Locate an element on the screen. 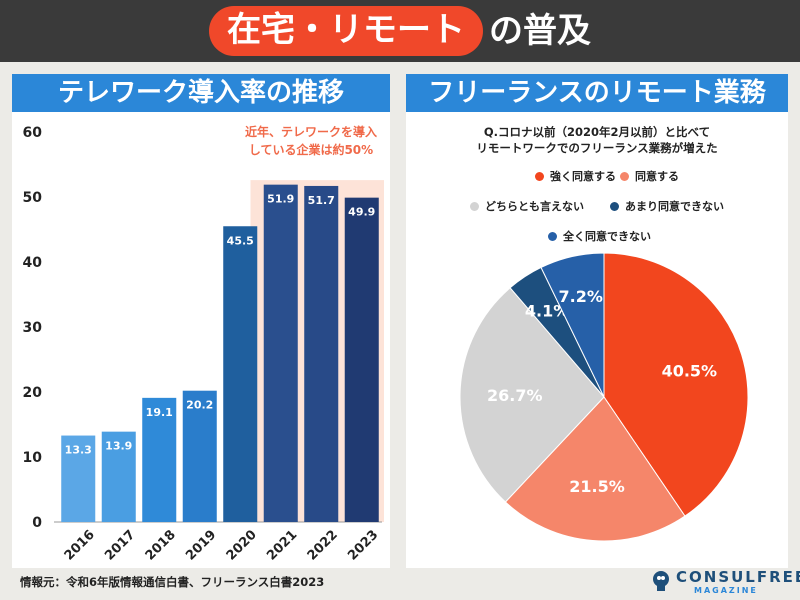 This screenshot has height=600, width=800. brand-logo: CONSULFREE MAGAZINE is located at coordinates (725, 583).